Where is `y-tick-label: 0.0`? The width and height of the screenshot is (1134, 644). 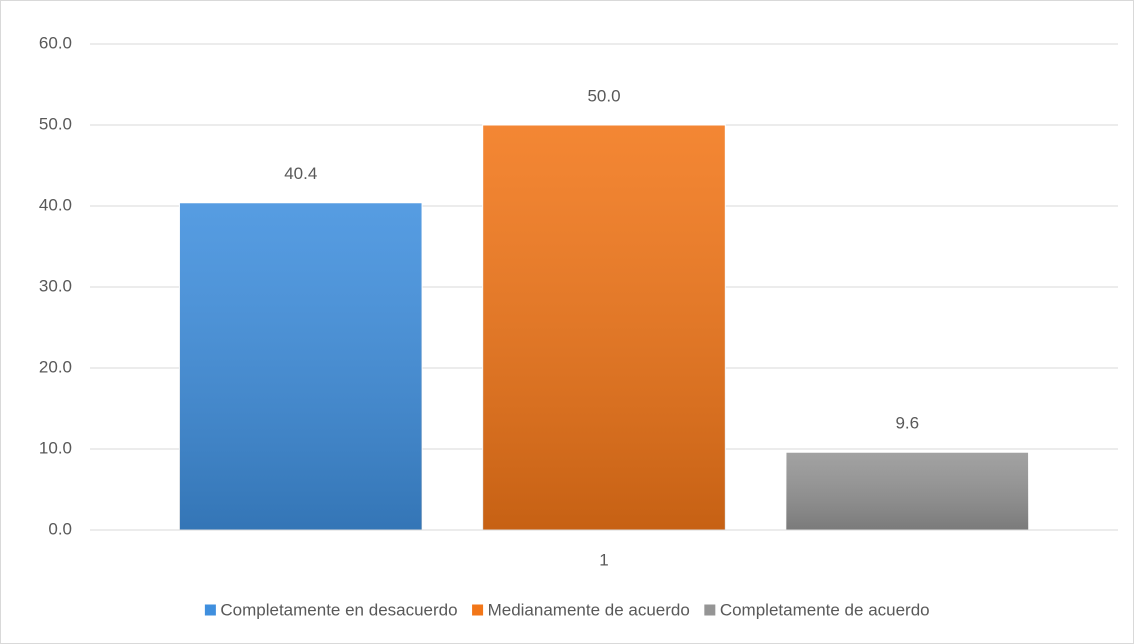
y-tick-label: 0.0 is located at coordinates (60, 528).